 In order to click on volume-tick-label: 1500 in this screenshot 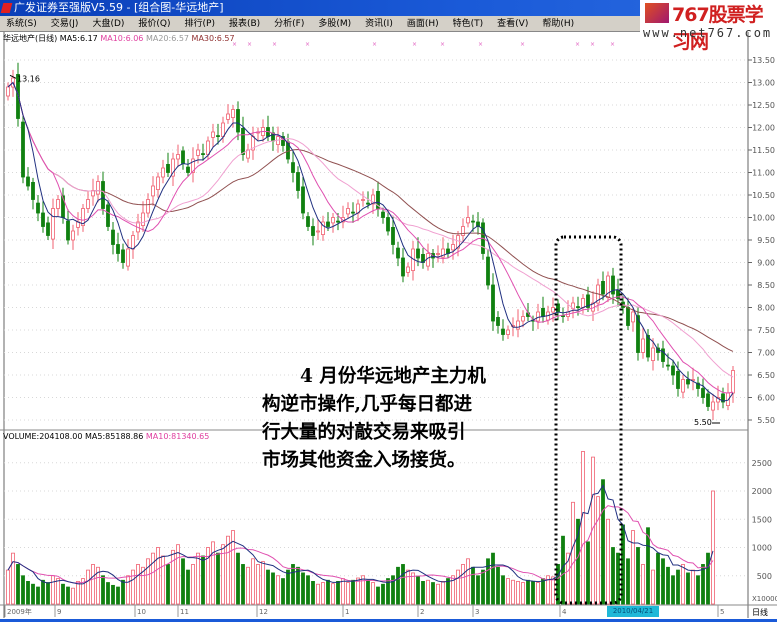, I will do `click(762, 519)`.